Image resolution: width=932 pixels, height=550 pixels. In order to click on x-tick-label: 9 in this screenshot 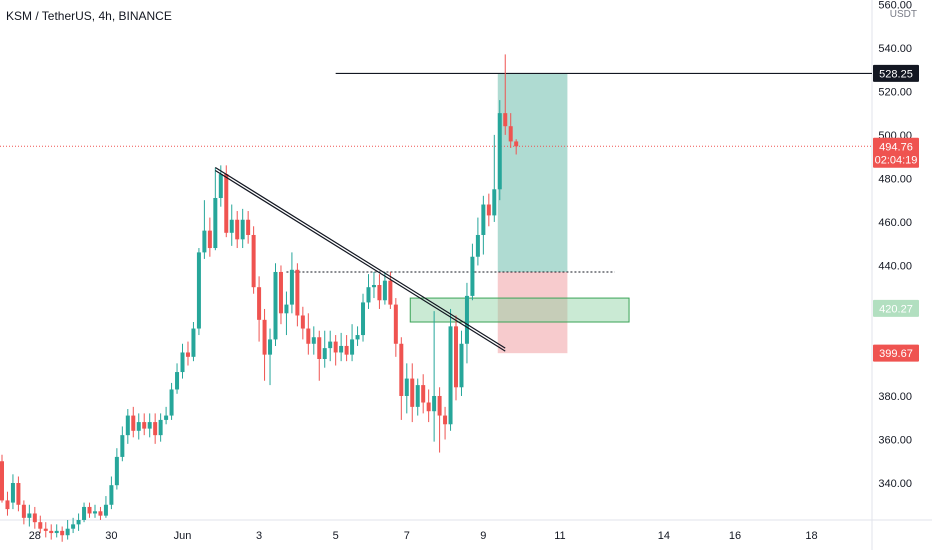, I will do `click(483, 536)`.